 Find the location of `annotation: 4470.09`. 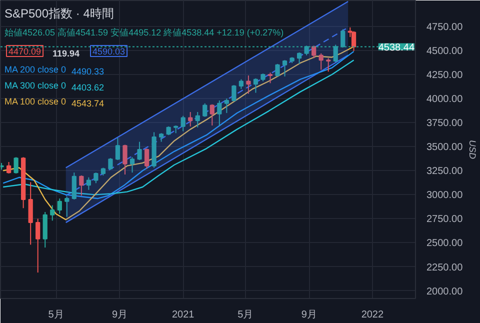

annotation: 4470.09 is located at coordinates (25, 51).